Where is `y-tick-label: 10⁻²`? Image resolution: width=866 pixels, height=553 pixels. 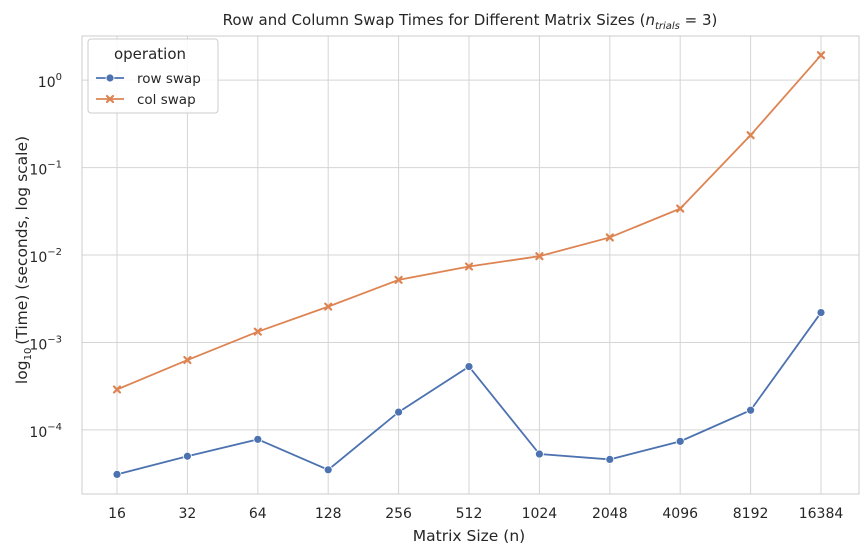
y-tick-label: 10⁻² is located at coordinates (45, 256).